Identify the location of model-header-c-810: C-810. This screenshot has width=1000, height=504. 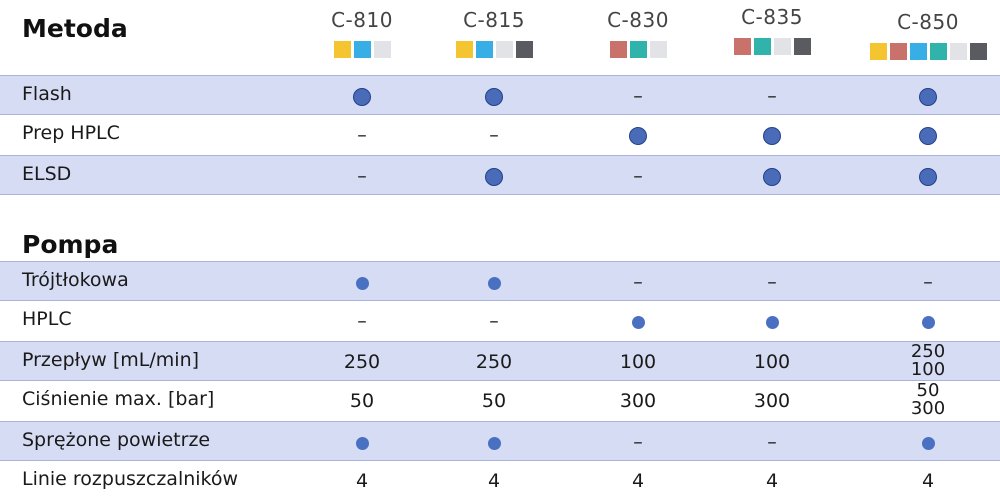
(362, 33).